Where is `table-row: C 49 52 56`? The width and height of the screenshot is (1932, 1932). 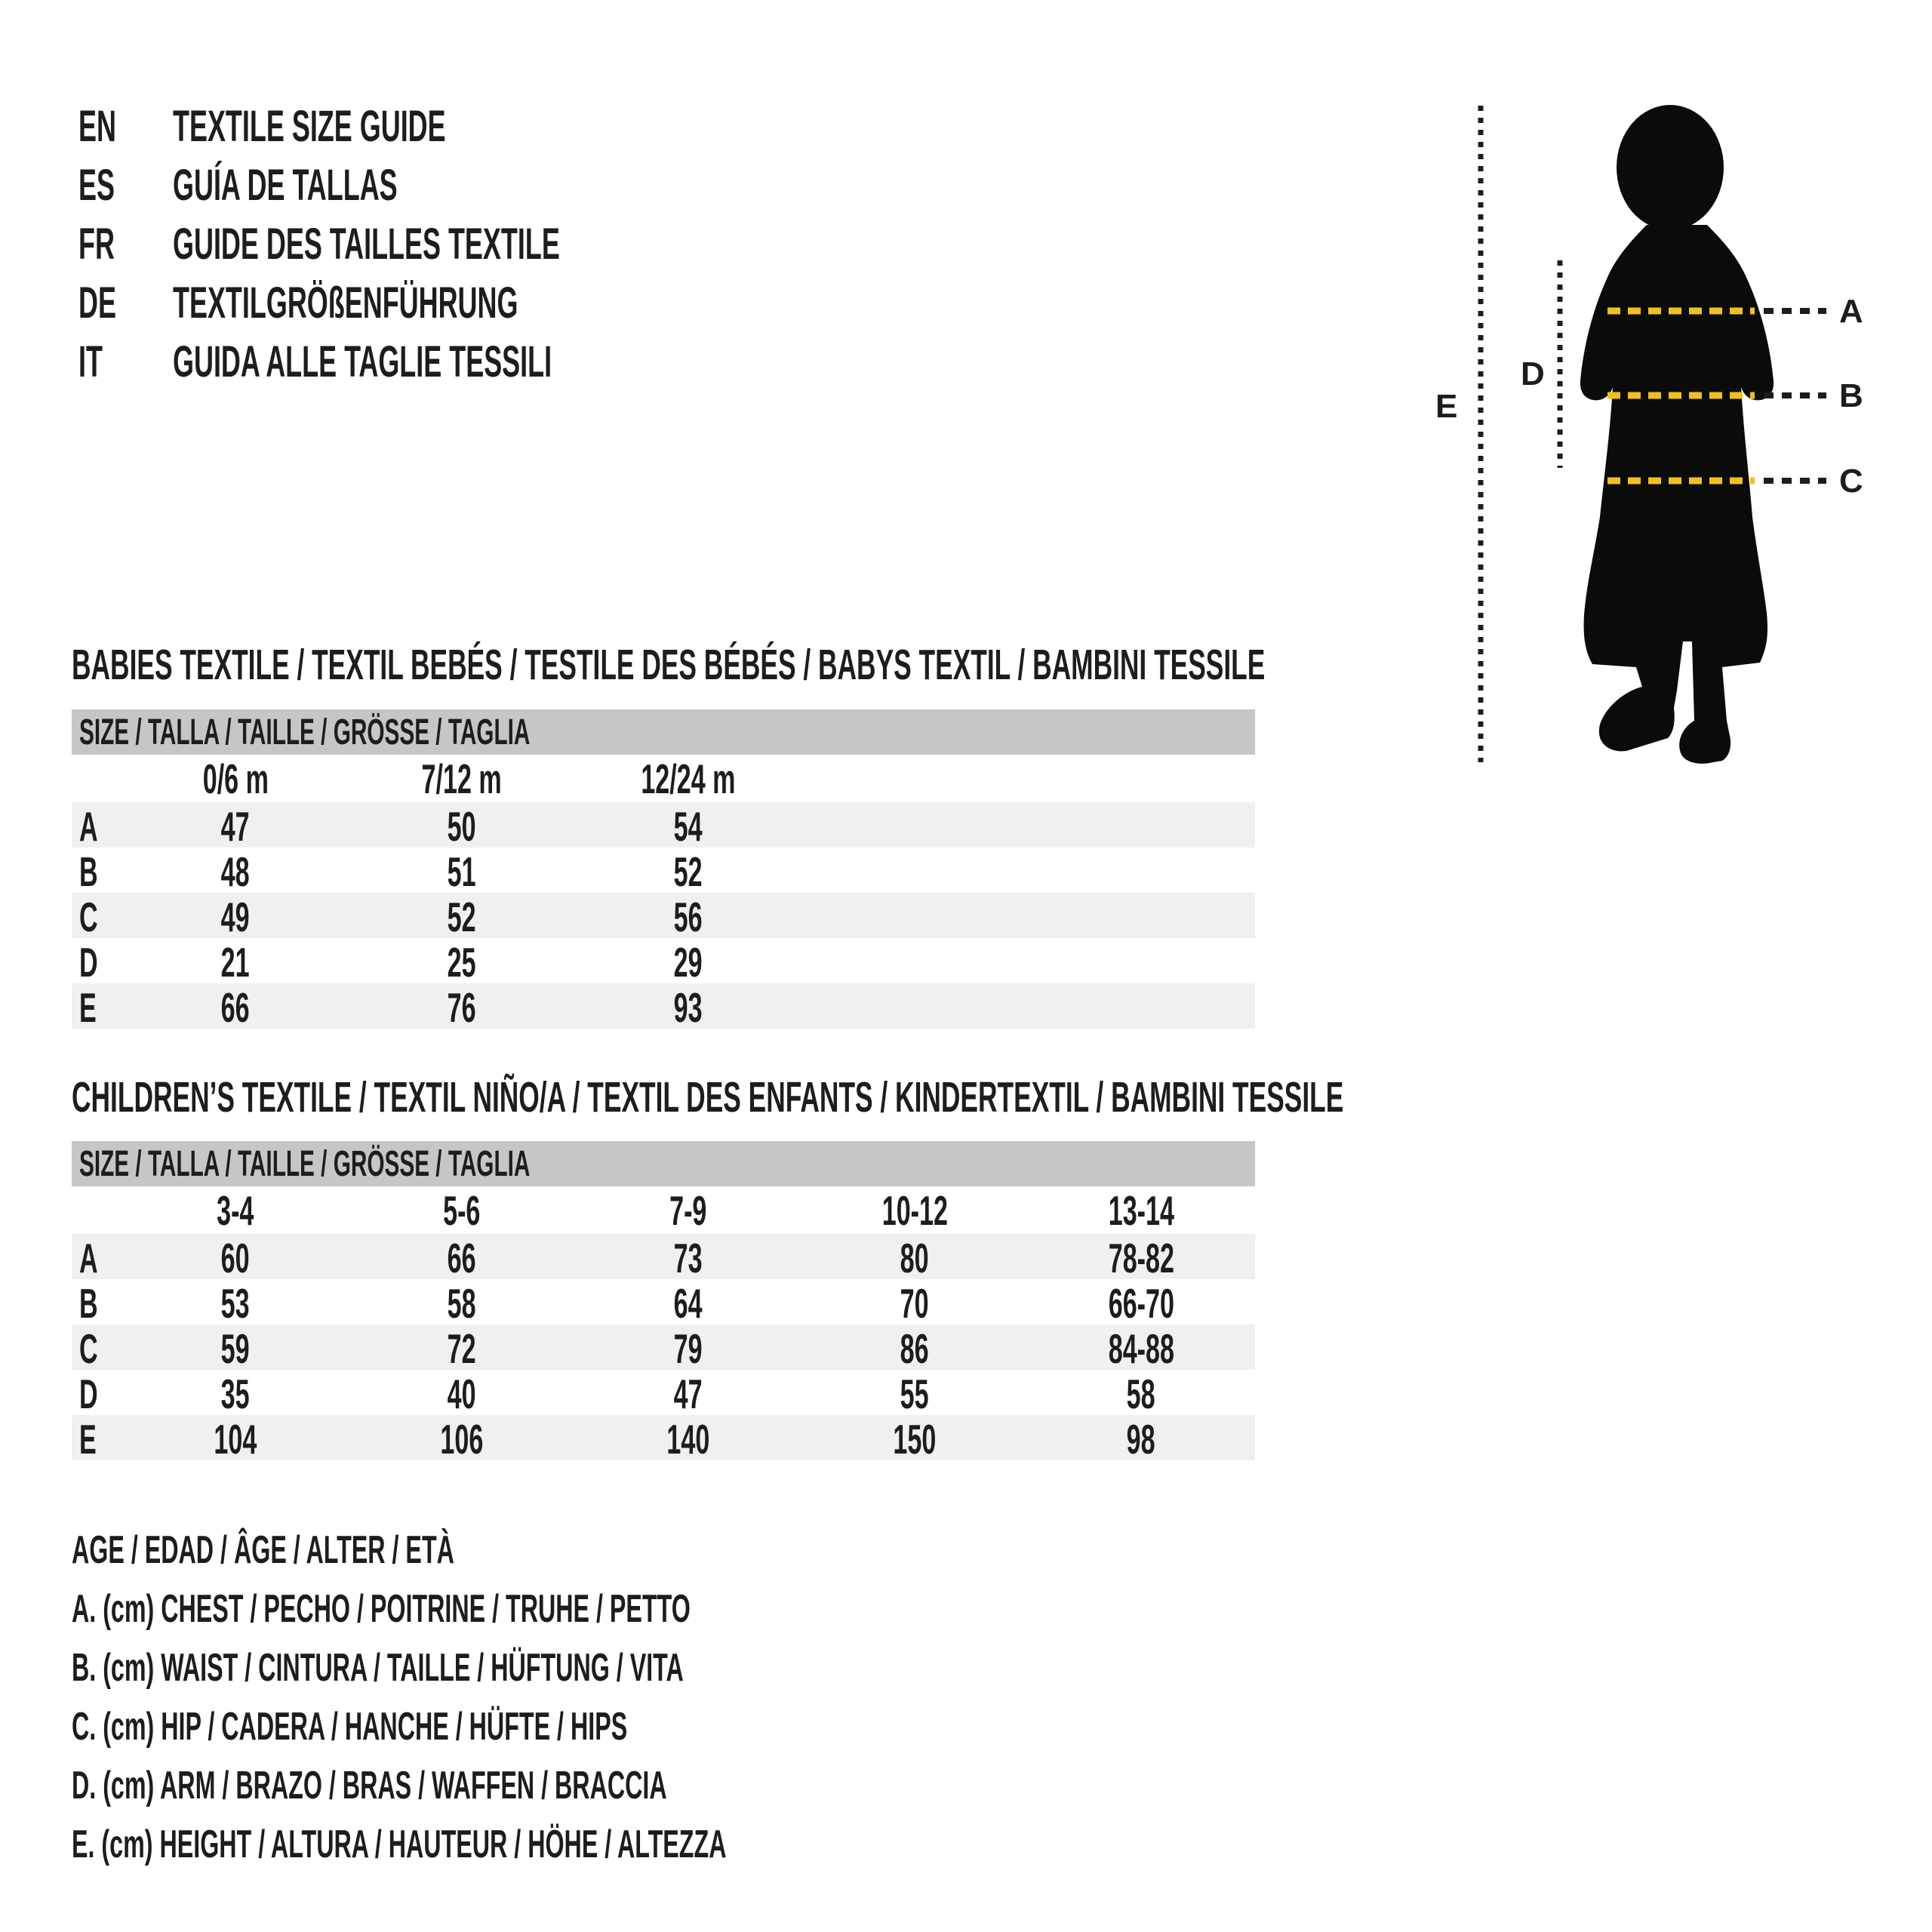
table-row: C 49 52 56 is located at coordinates (663, 917).